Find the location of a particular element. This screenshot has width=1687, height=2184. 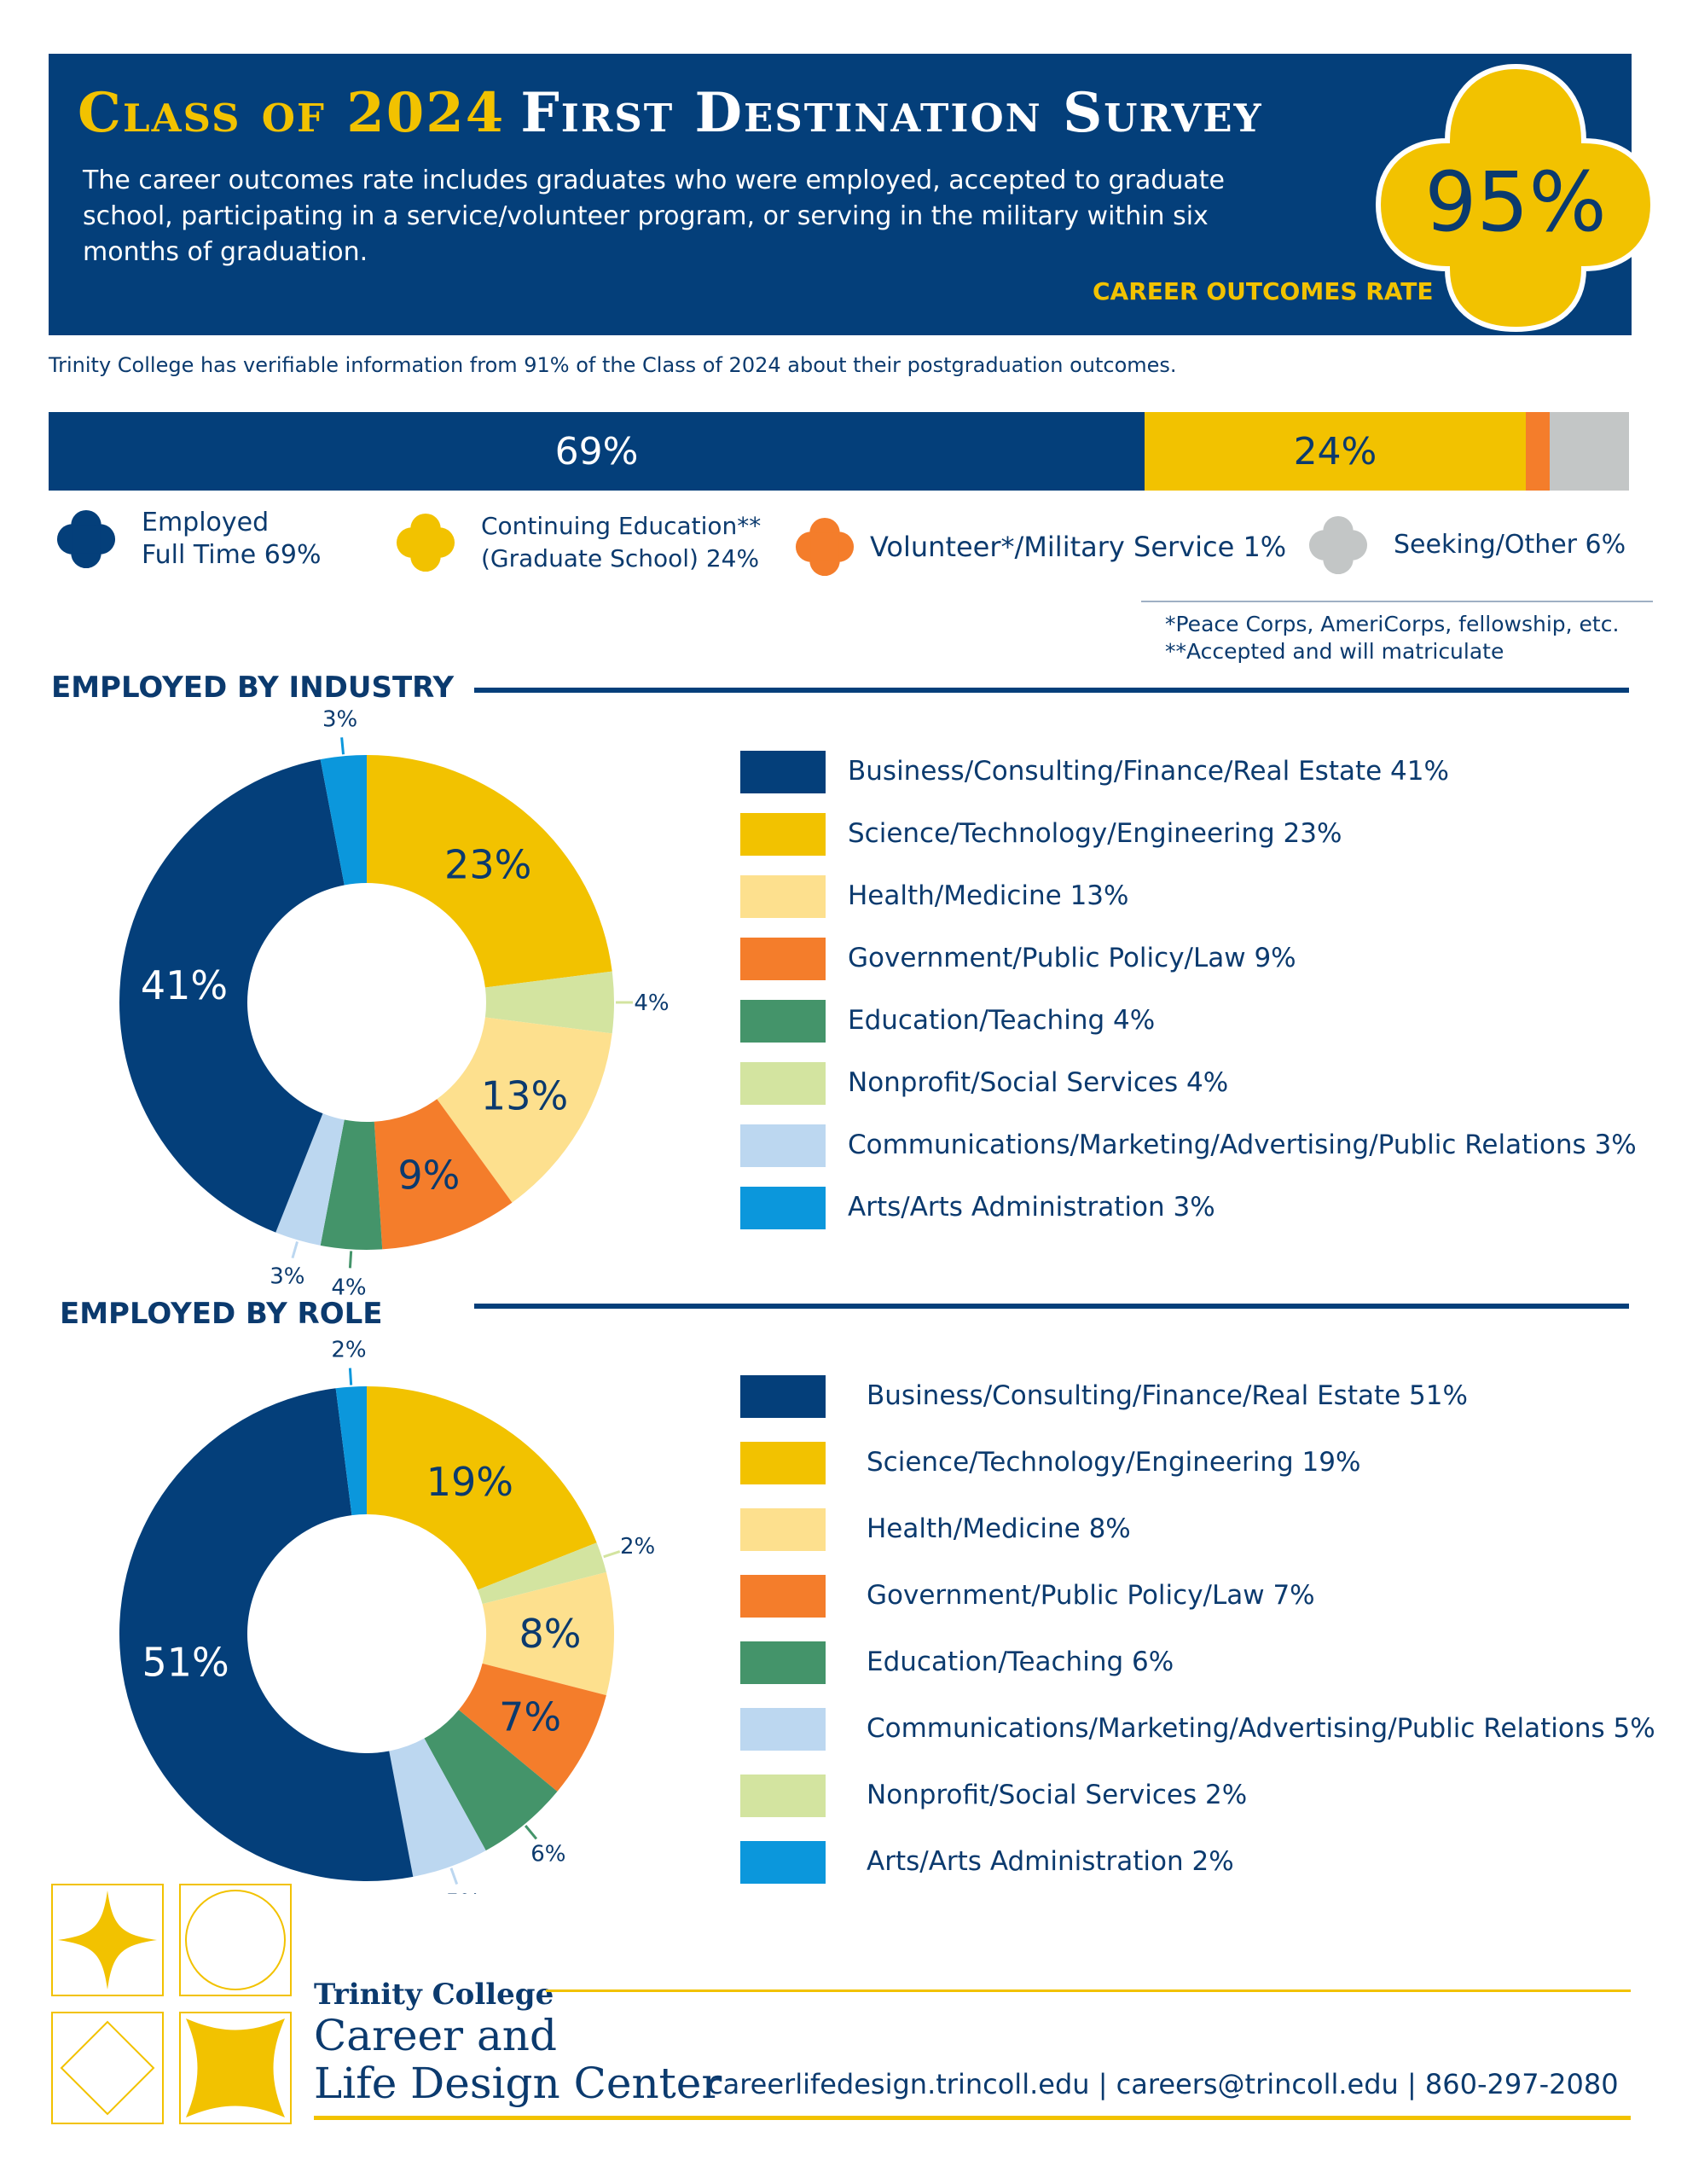

footer-gold-rule-top is located at coordinates (1089, 1990).